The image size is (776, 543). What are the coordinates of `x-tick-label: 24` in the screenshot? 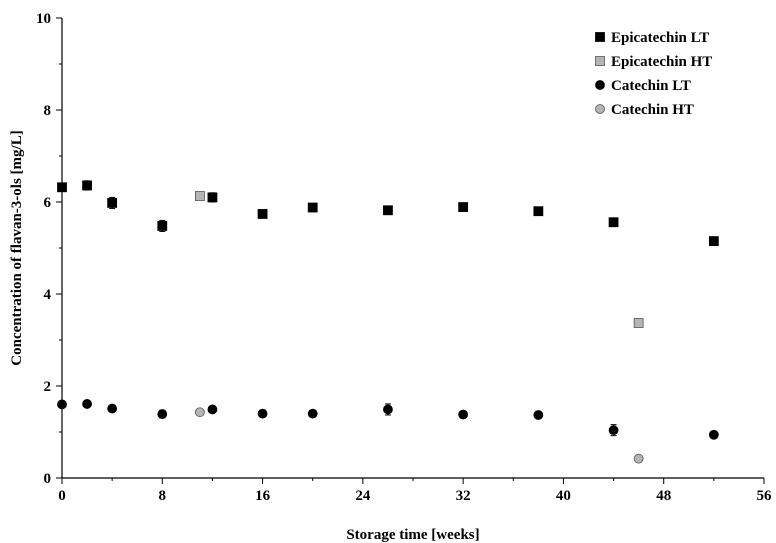 It's located at (363, 496).